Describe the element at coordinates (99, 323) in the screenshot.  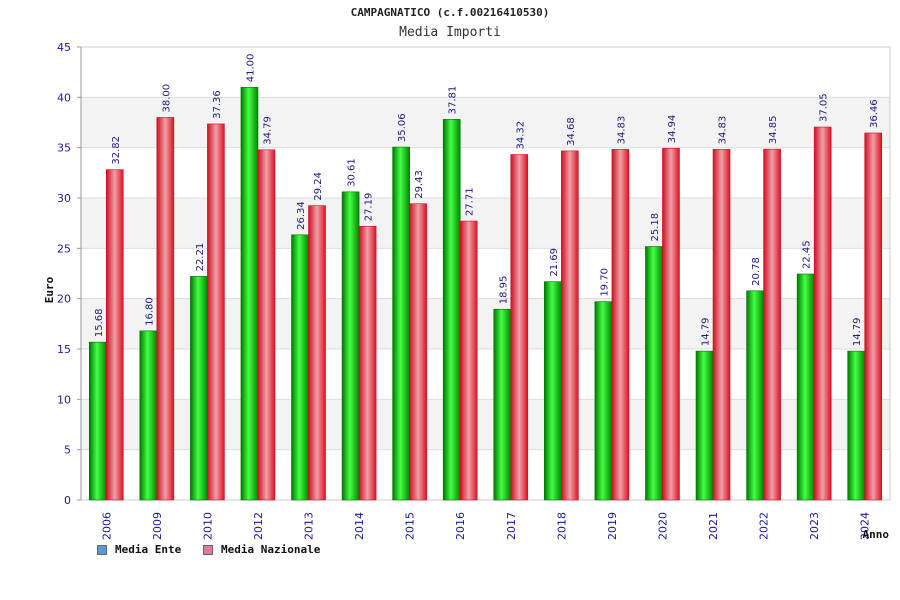
I see `data-label: 15.68` at that location.